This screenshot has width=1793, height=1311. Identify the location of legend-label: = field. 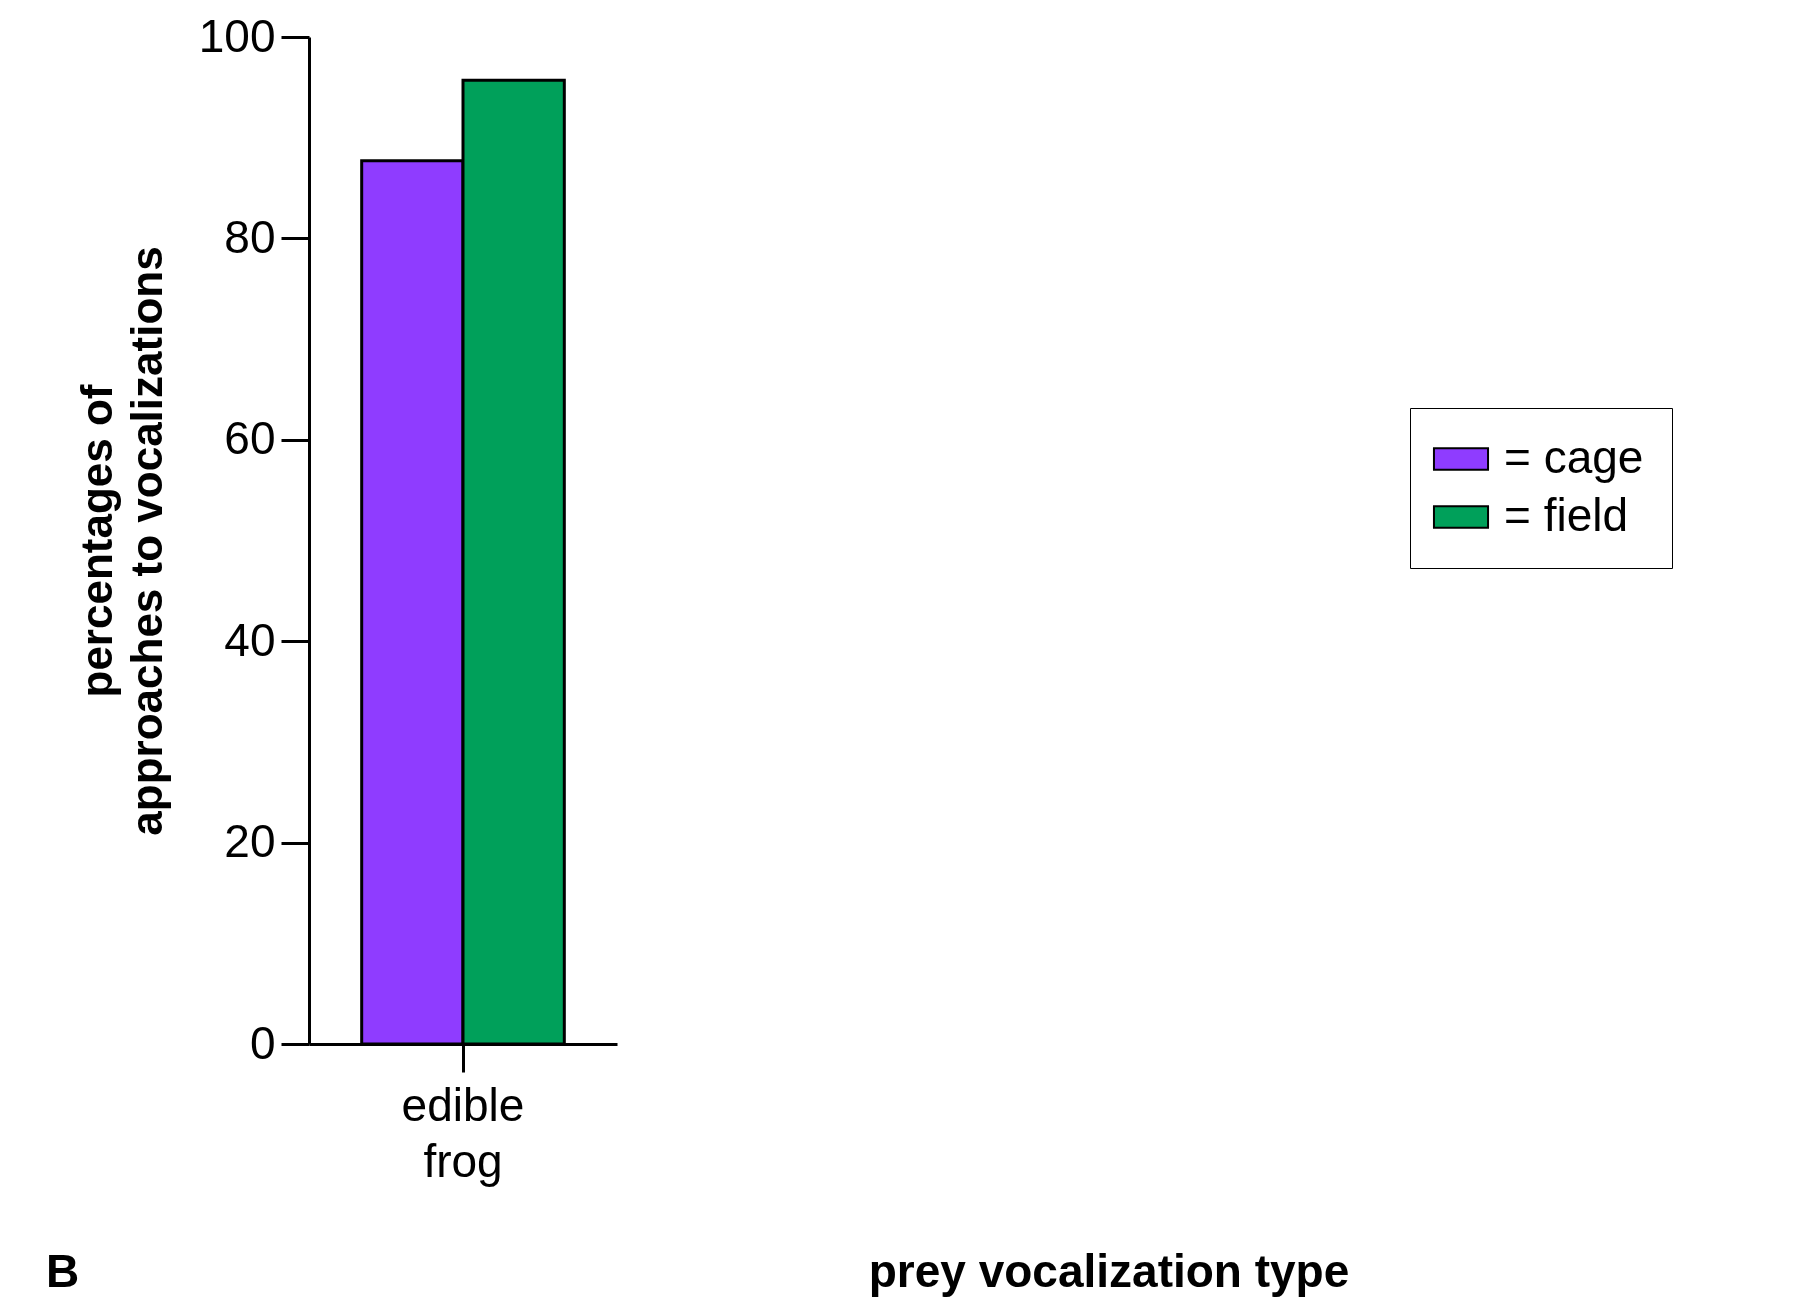
(1566, 515).